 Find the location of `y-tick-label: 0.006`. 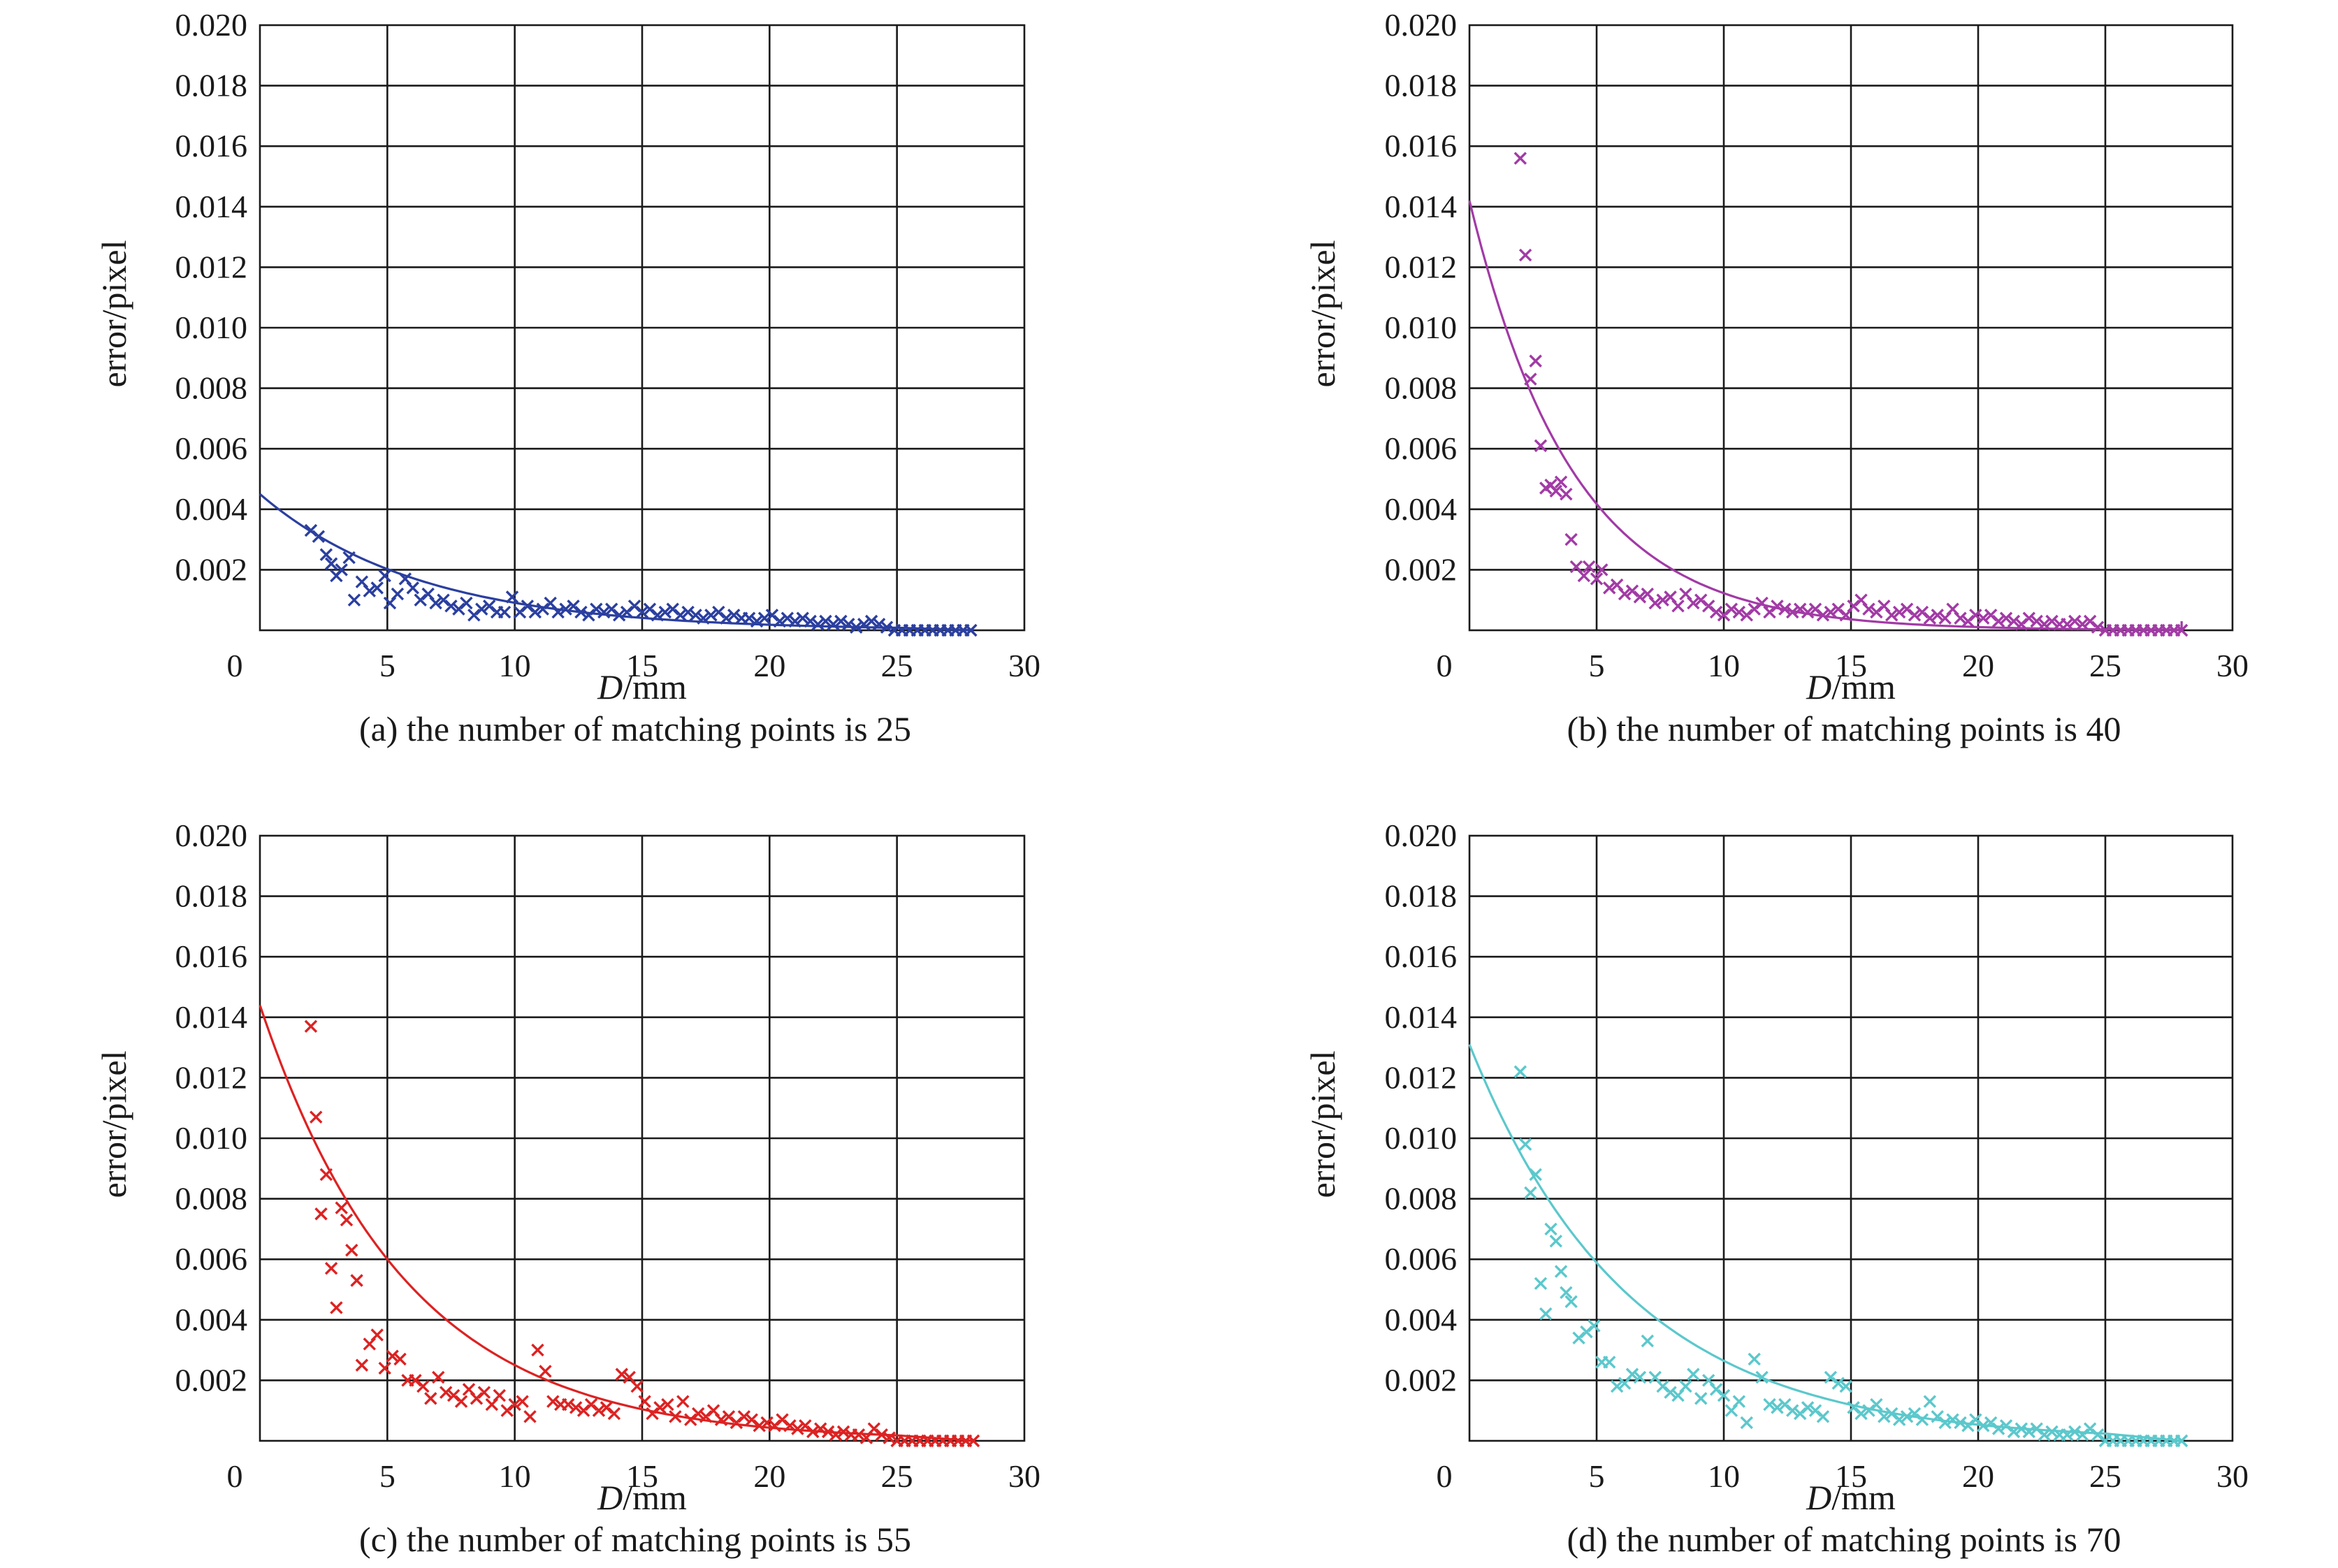

y-tick-label: 0.006 is located at coordinates (1421, 448).